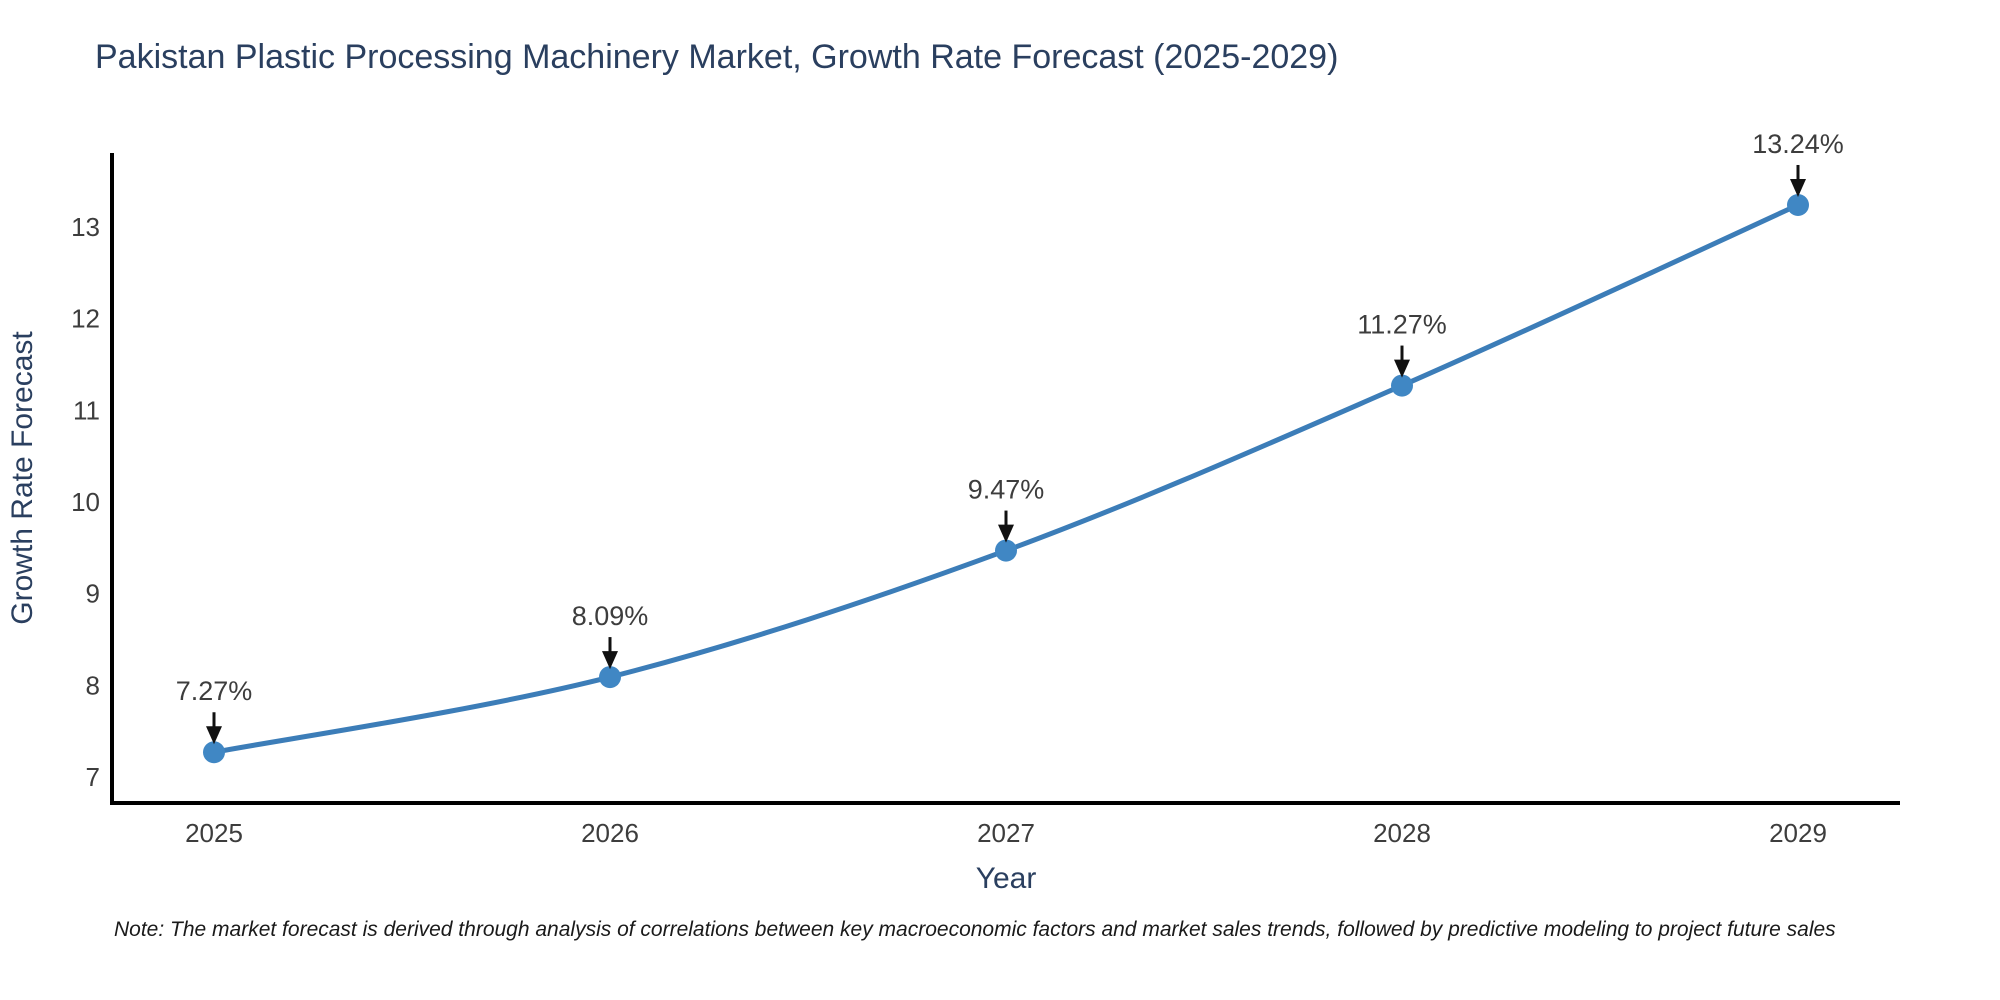 This screenshot has width=2000, height=1000. I want to click on y-tick-label: 7, so click(93, 777).